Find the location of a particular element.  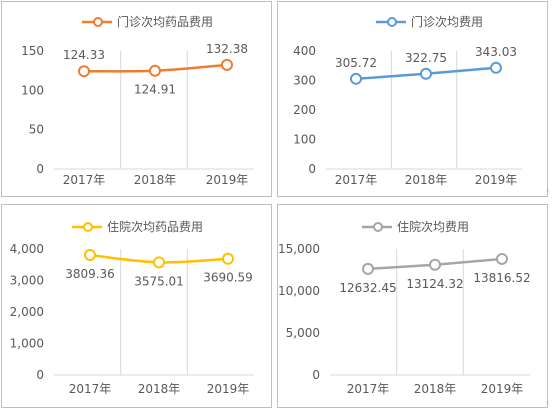

y-tick-label: 50 is located at coordinates (36, 130).